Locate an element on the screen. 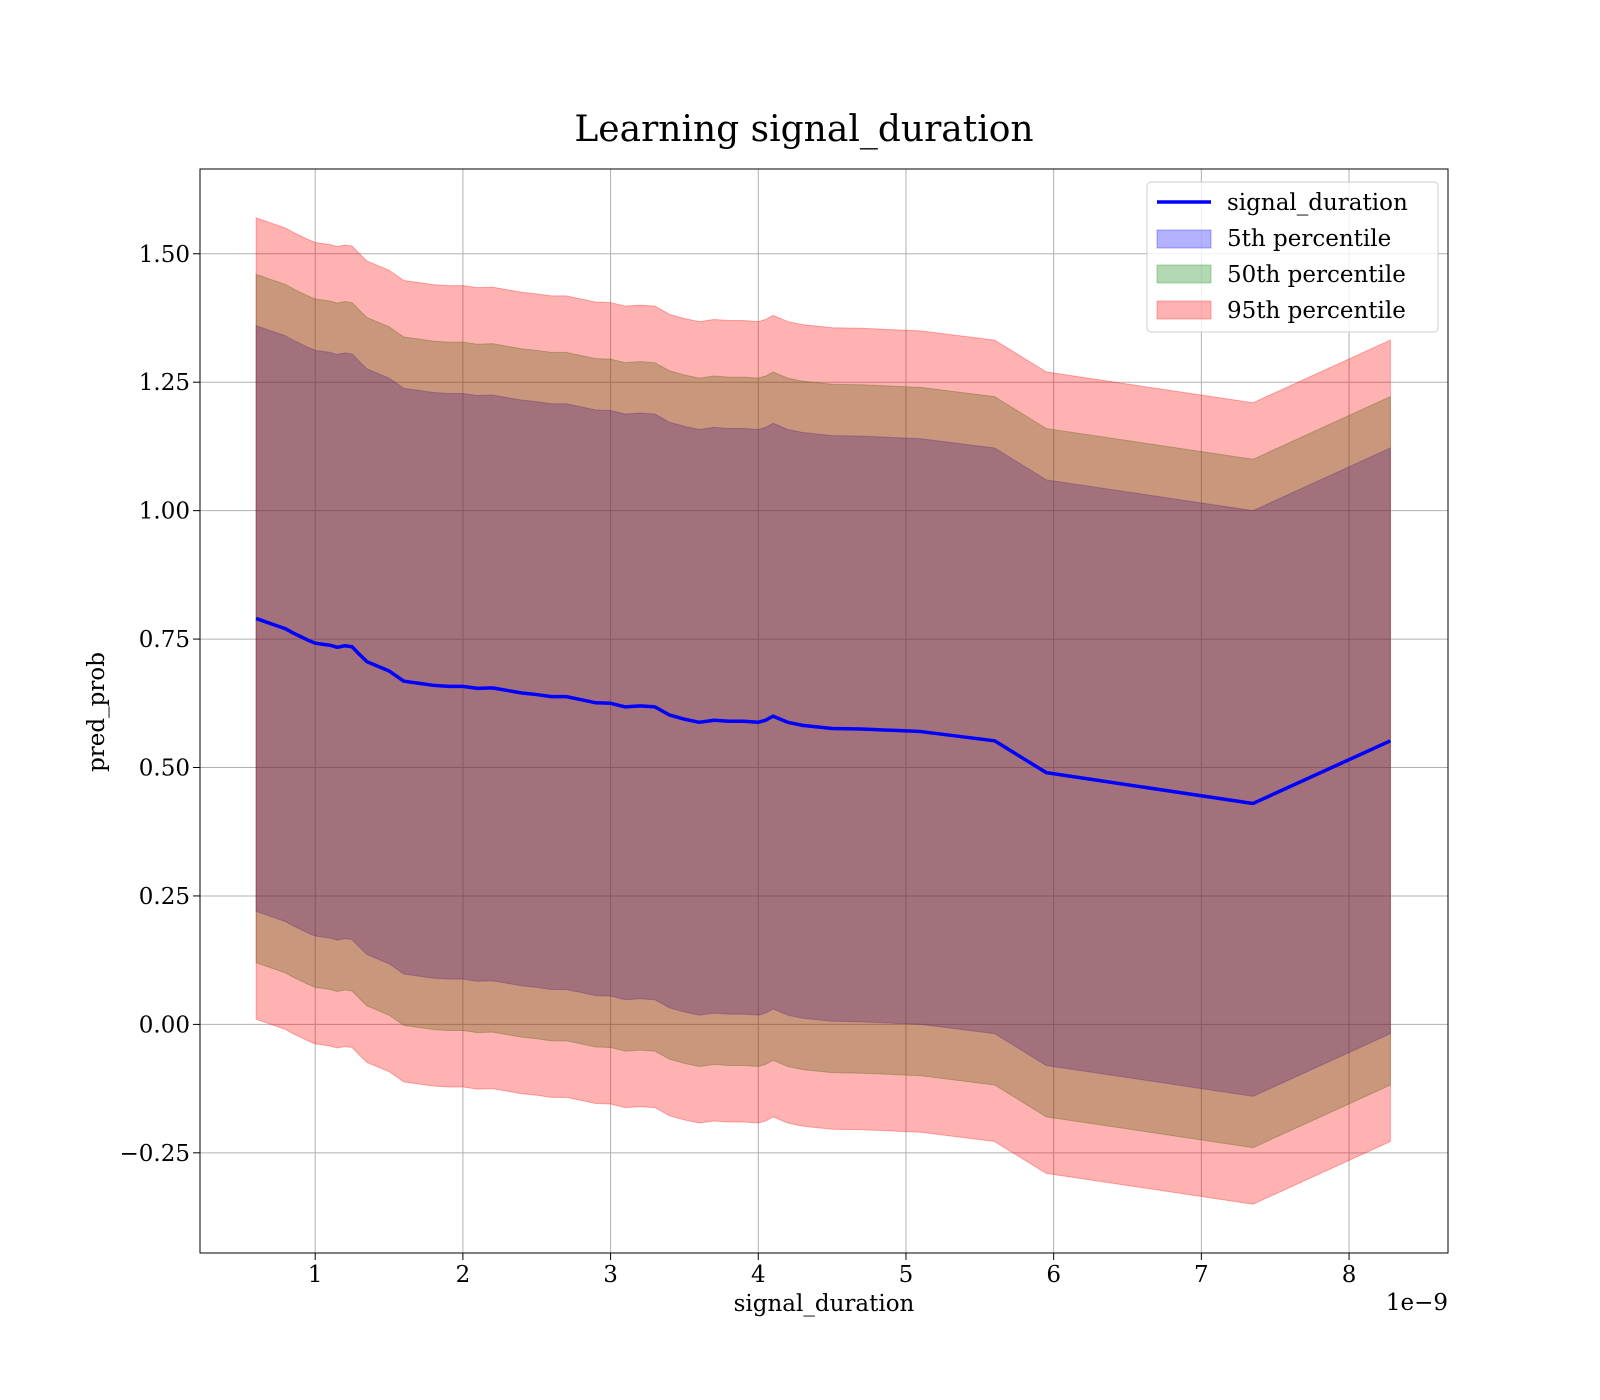  y-tick-label: 0.75 is located at coordinates (164, 640).